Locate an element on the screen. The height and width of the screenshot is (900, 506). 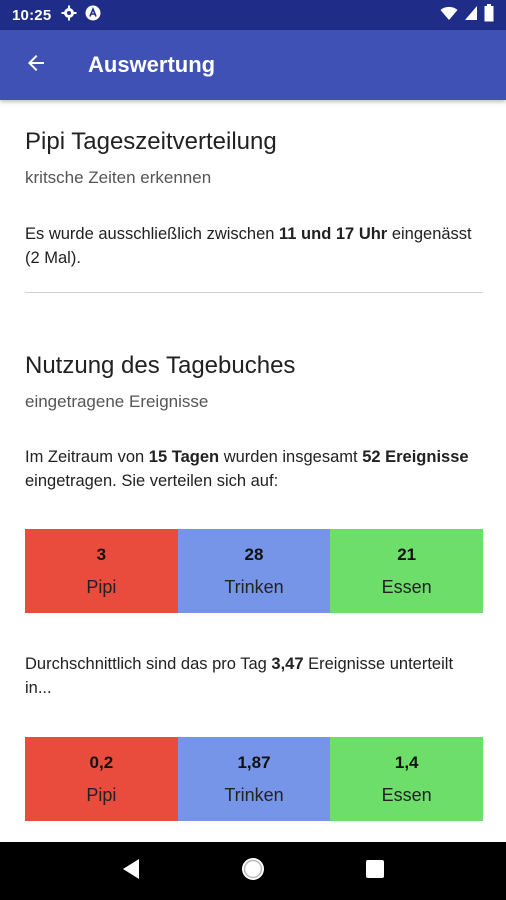
app-bar: Auswertung is located at coordinates (253, 65).